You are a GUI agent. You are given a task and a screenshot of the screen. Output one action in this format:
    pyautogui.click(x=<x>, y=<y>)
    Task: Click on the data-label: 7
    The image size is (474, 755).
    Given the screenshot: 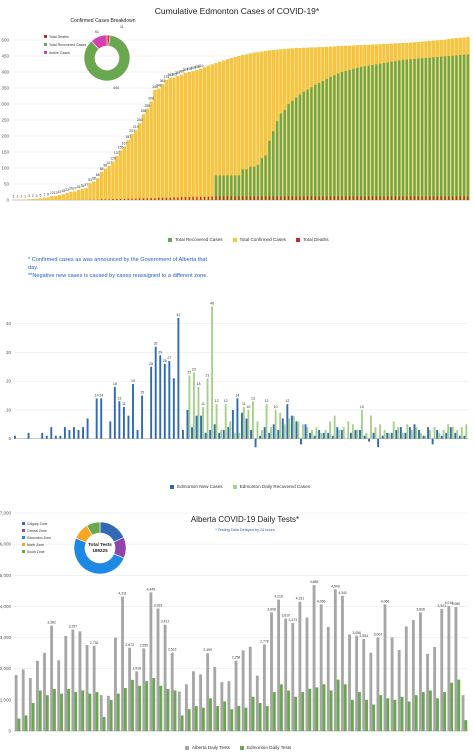 What is the action you would take?
    pyautogui.click(x=44, y=195)
    